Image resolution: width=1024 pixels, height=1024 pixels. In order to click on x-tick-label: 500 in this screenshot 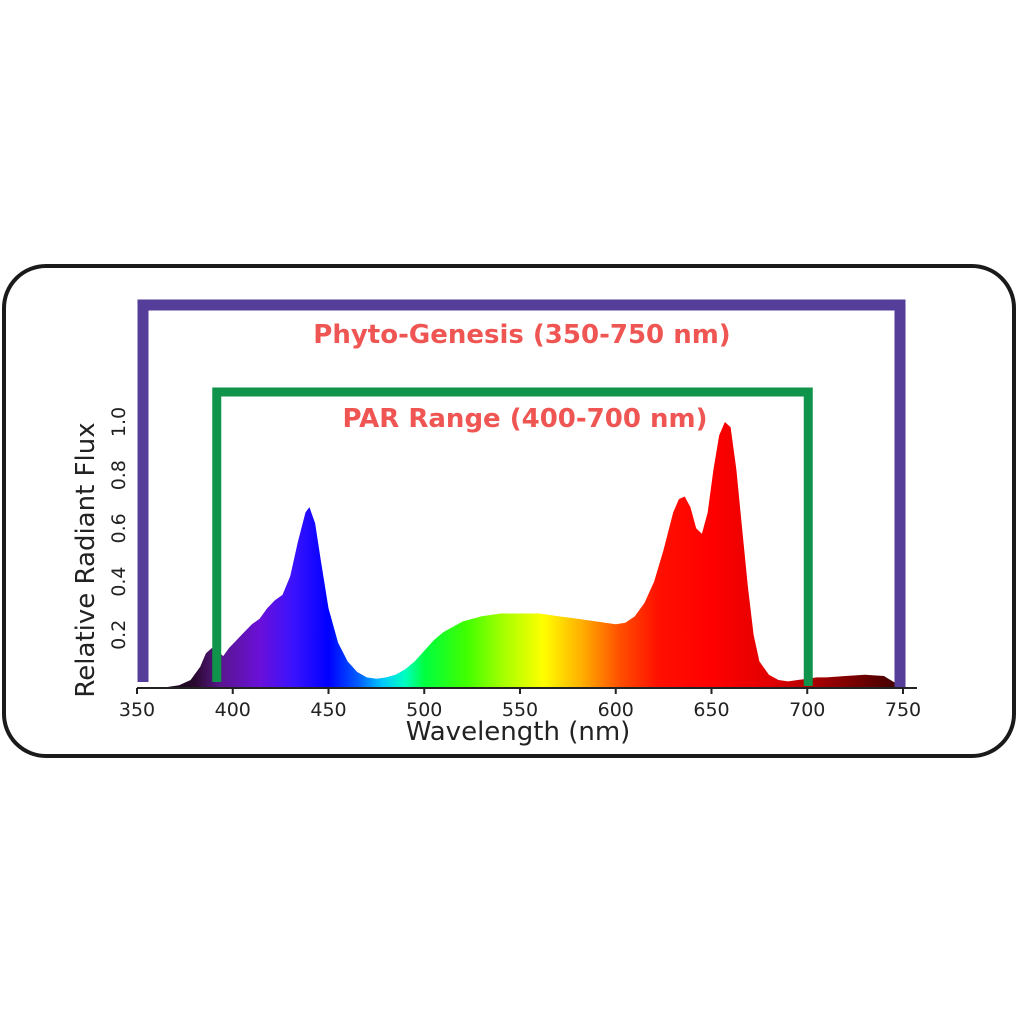, I will do `click(424, 710)`.